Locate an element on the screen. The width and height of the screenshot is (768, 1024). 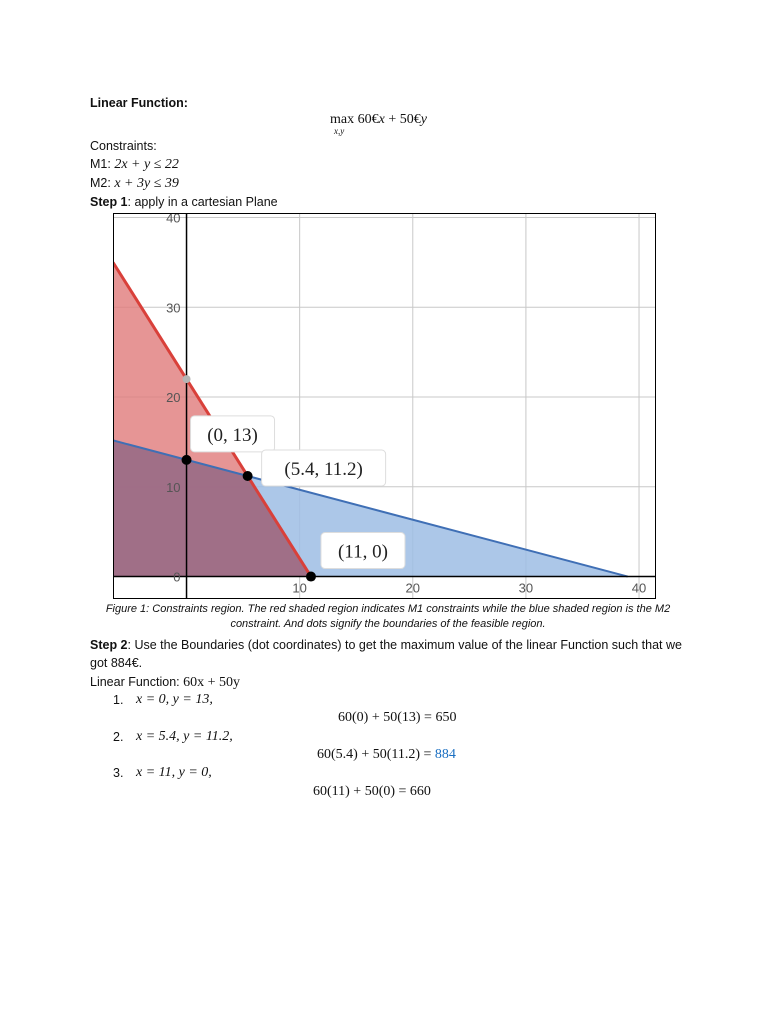
feasible-region is located at coordinates (212, 508).